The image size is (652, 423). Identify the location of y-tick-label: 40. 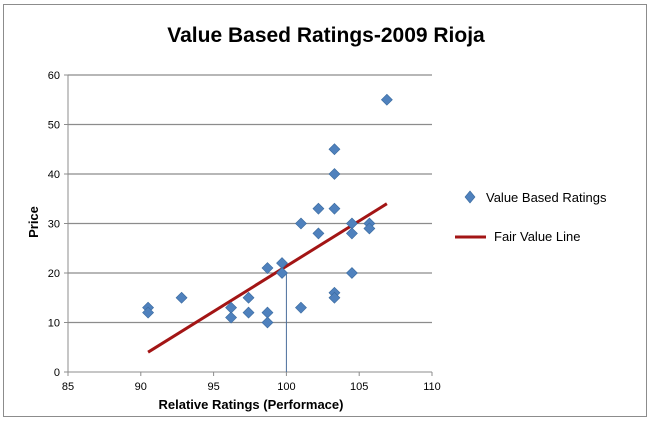
(54, 175).